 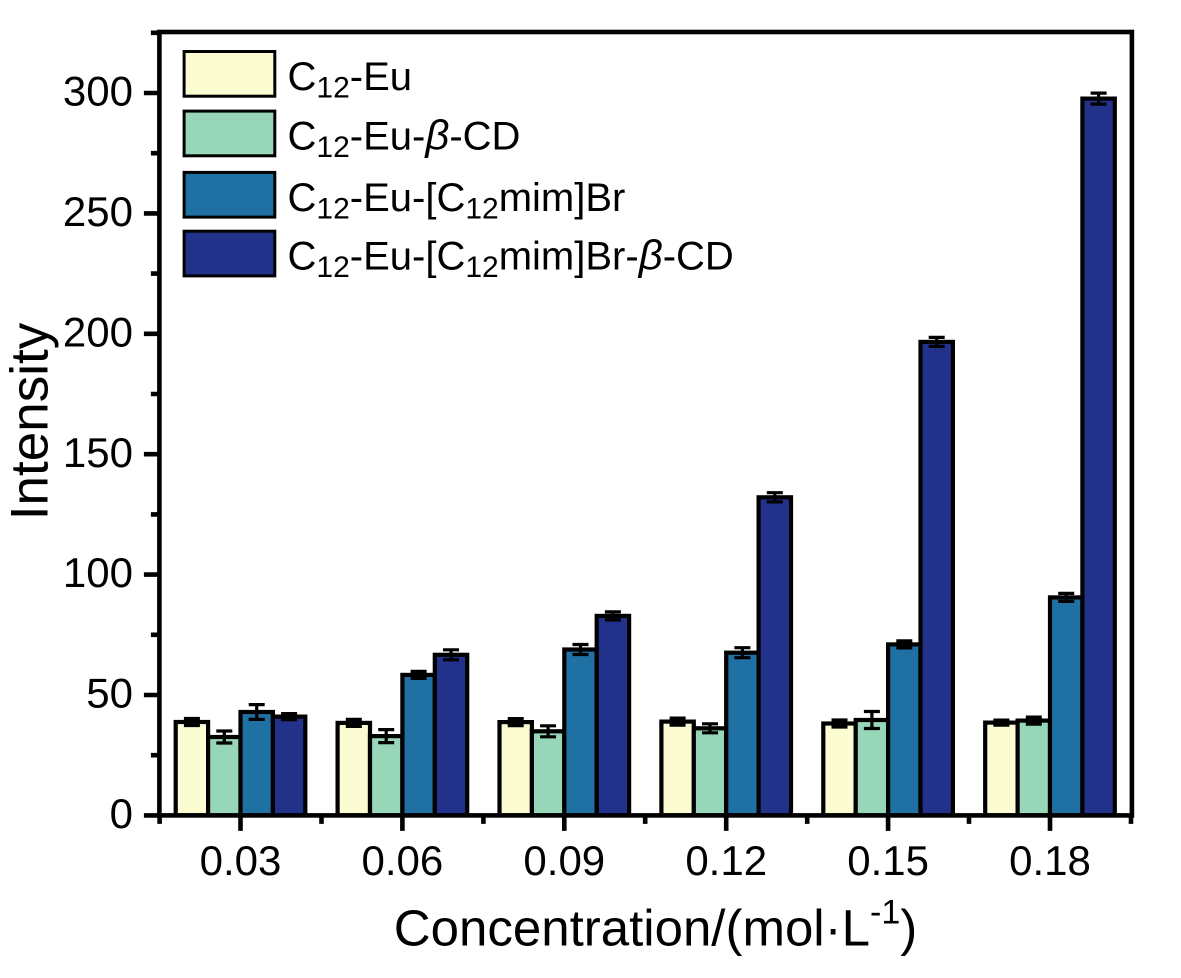 What do you see at coordinates (98, 572) in the screenshot?
I see `svg-text: 100` at bounding box center [98, 572].